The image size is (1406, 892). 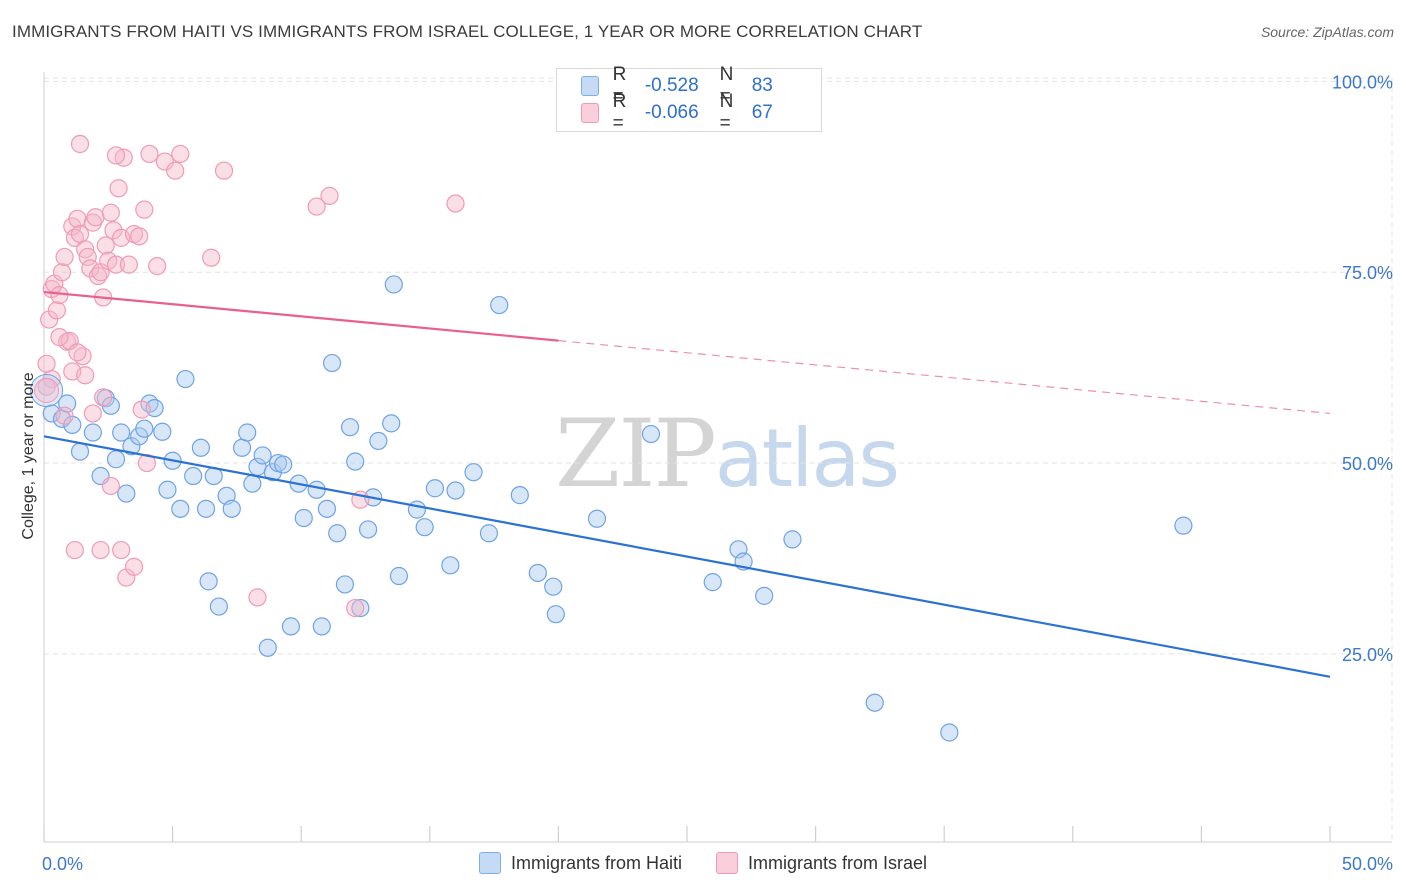 I want to click on y-tick-label: 50.0%, so click(x=1367, y=464).